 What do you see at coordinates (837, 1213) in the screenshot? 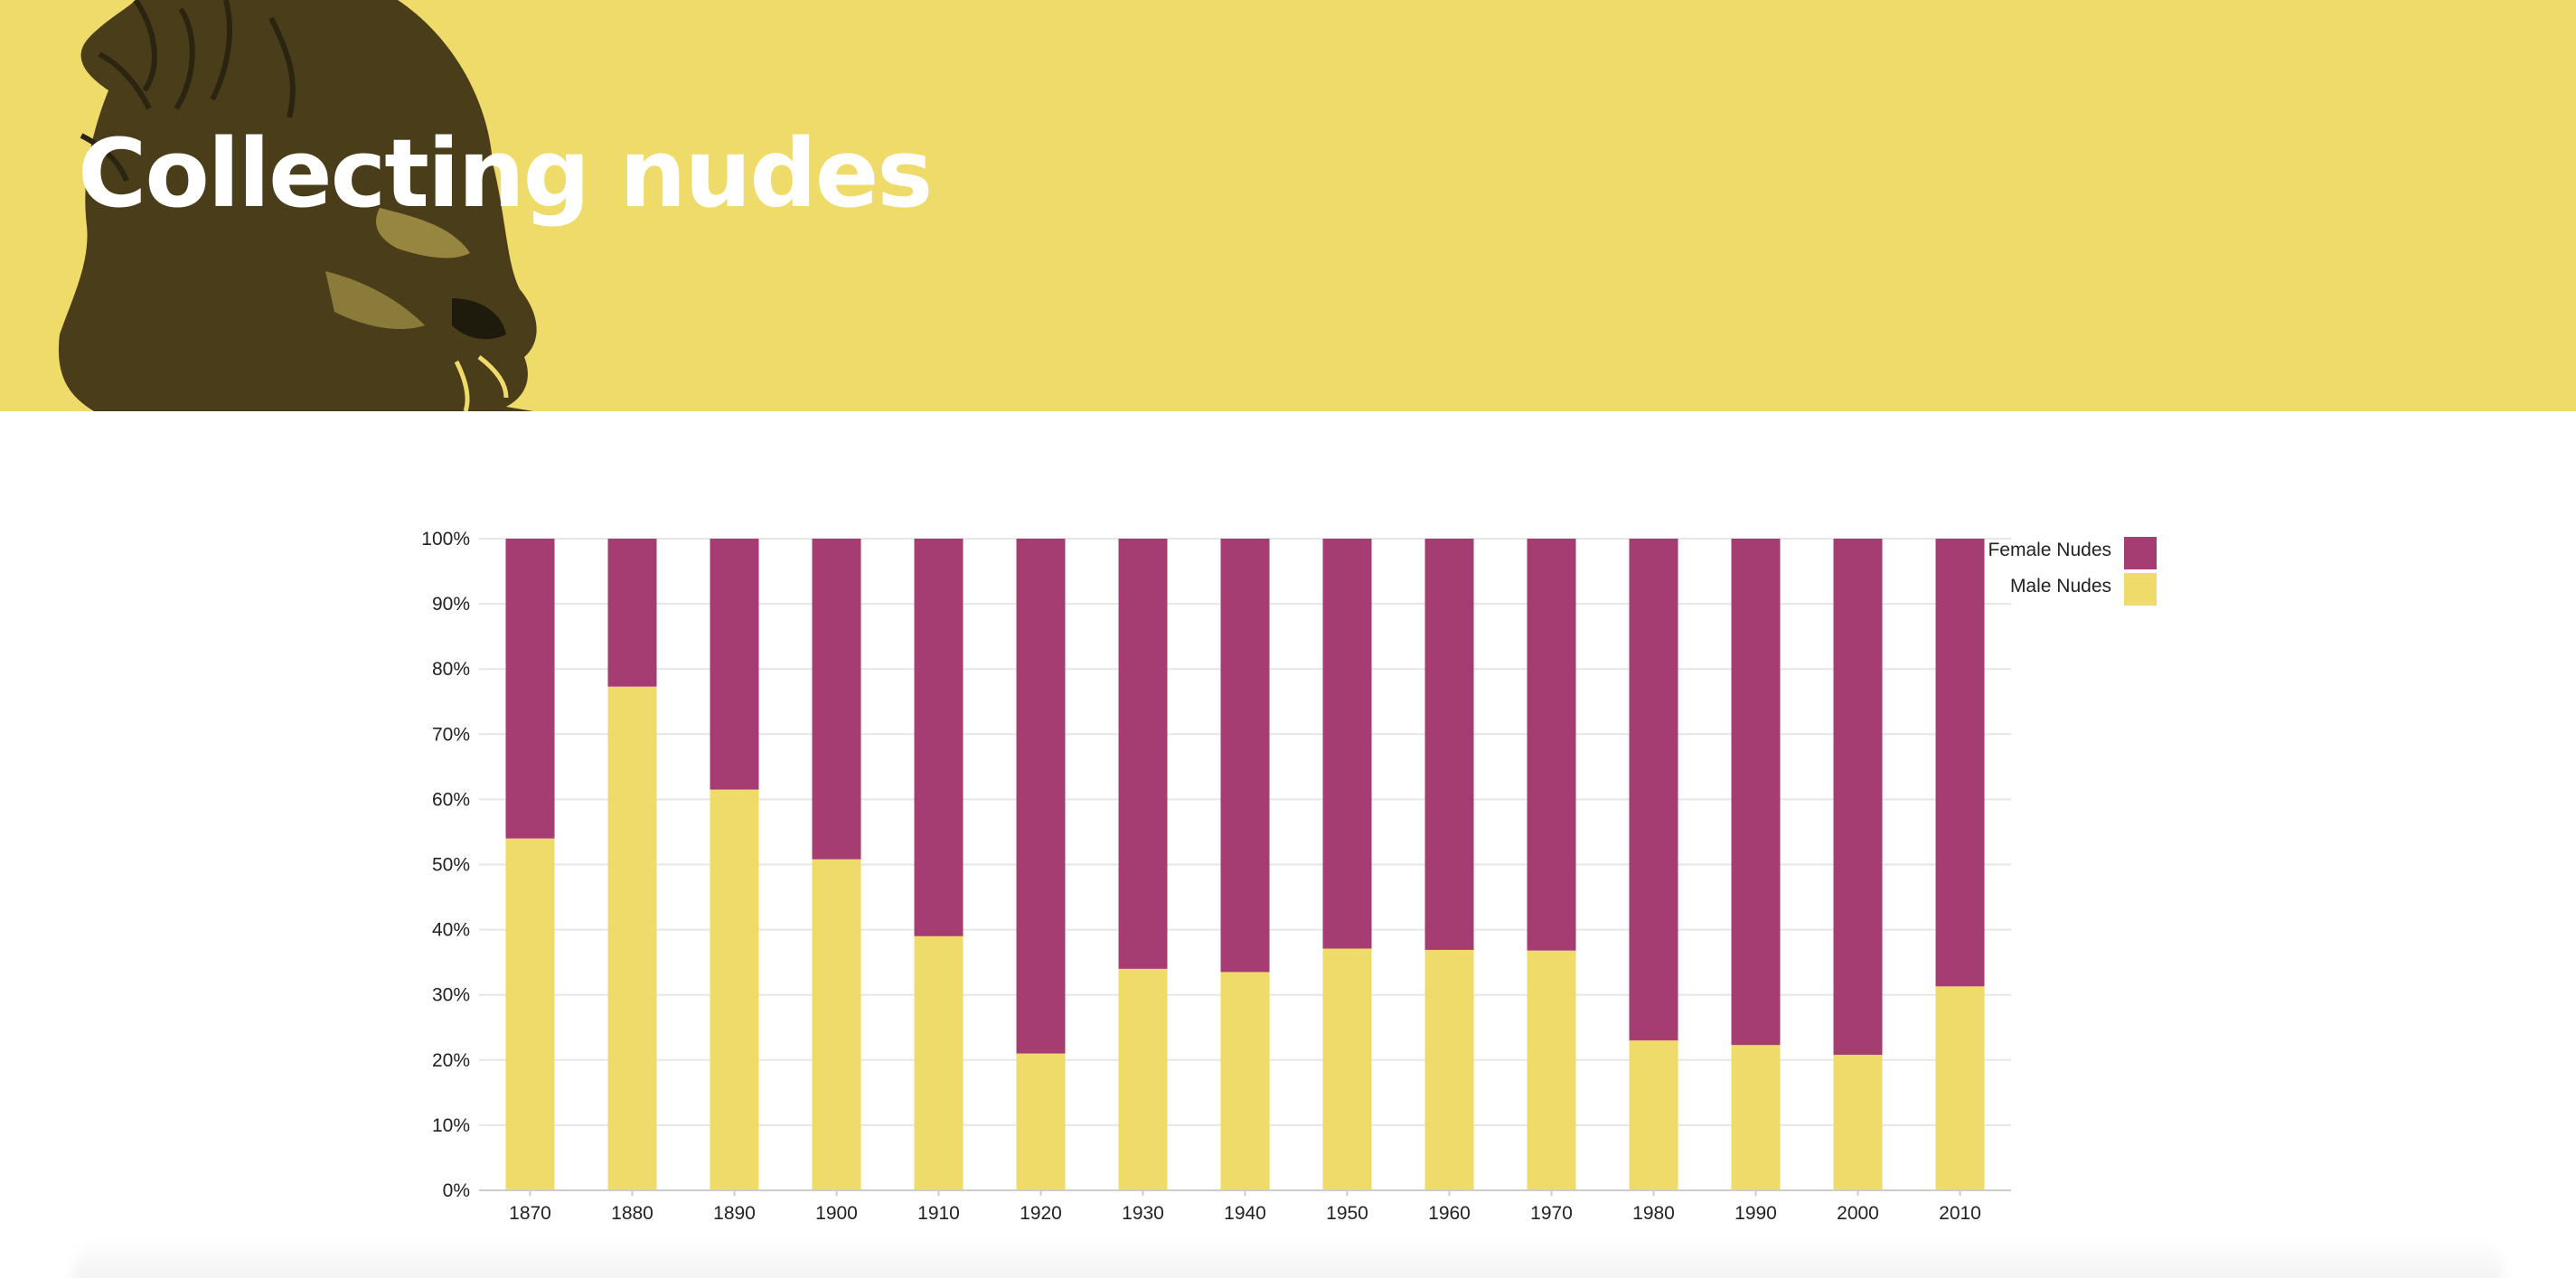
I see `x-tick-label: 1900` at bounding box center [837, 1213].